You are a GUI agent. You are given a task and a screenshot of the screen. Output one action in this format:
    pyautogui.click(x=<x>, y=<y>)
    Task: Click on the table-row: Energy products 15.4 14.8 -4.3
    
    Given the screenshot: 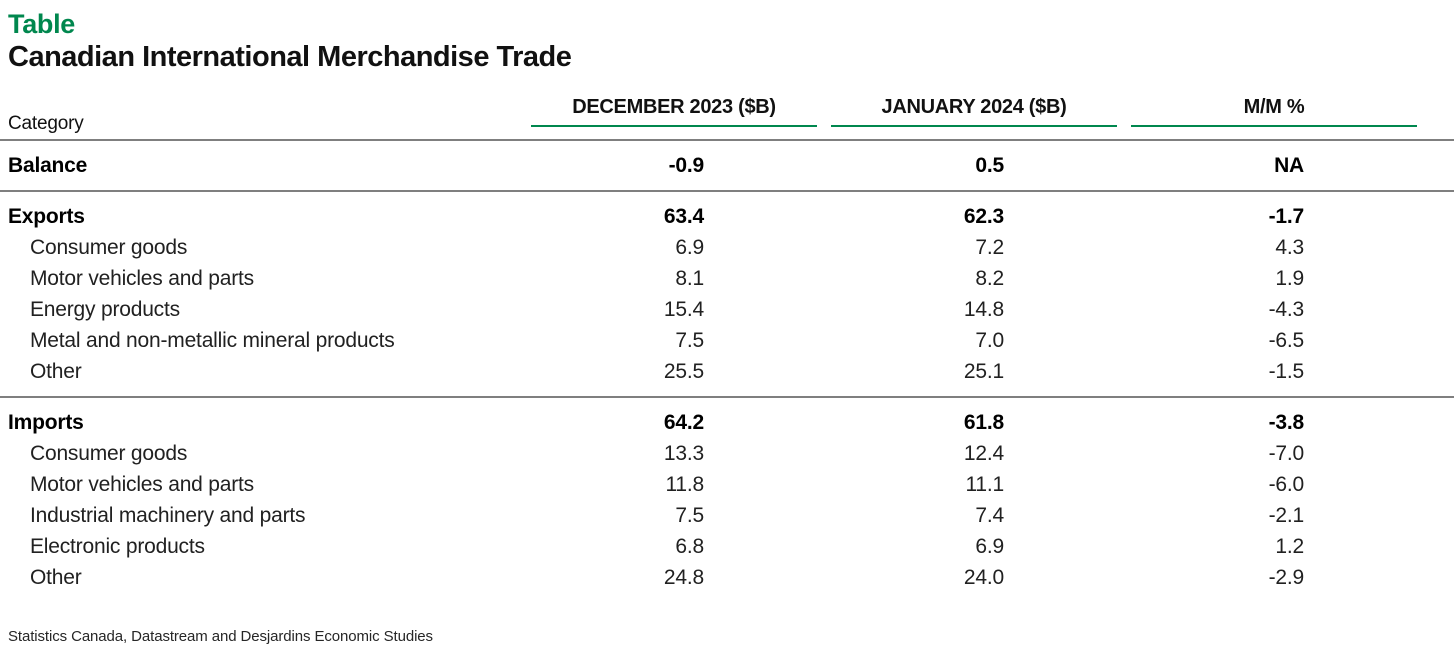 What is the action you would take?
    pyautogui.click(x=727, y=309)
    